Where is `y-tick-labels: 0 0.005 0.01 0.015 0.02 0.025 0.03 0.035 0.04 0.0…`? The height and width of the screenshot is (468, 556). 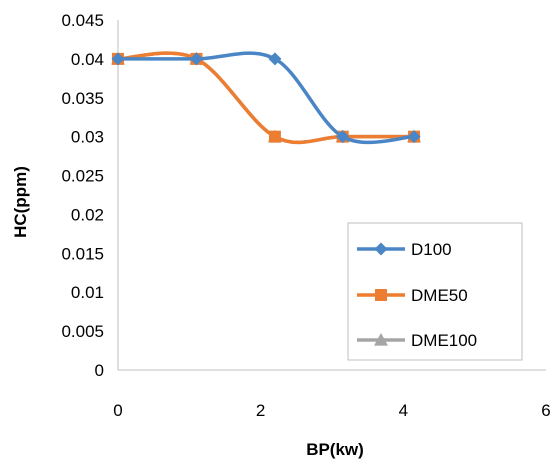
y-tick-labels: 0 0.005 0.01 0.015 0.02 0.025 0.03 0.035 0.04 0.0… is located at coordinates (82, 195).